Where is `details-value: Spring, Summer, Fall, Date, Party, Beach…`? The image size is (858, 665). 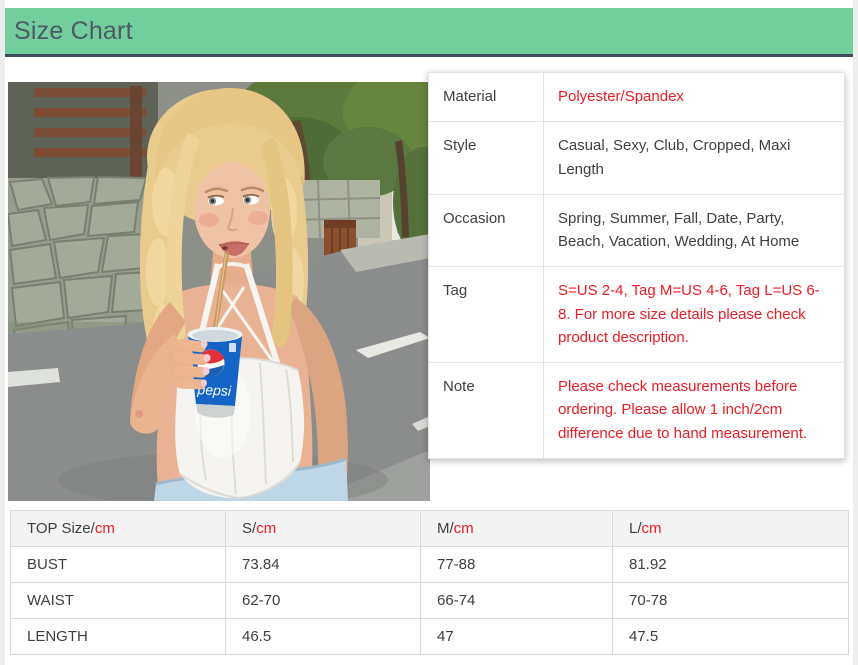
details-value: Spring, Summer, Fall, Date, Party, Beach… is located at coordinates (694, 230).